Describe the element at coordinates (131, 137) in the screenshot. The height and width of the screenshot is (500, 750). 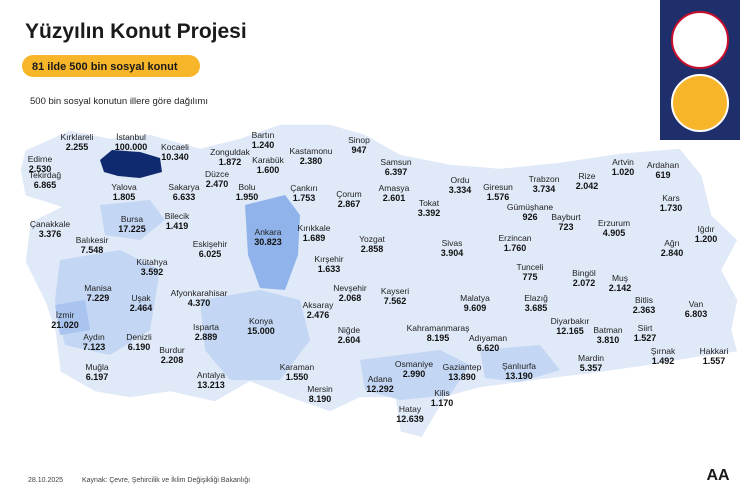
I see `province-name: İstanbul` at that location.